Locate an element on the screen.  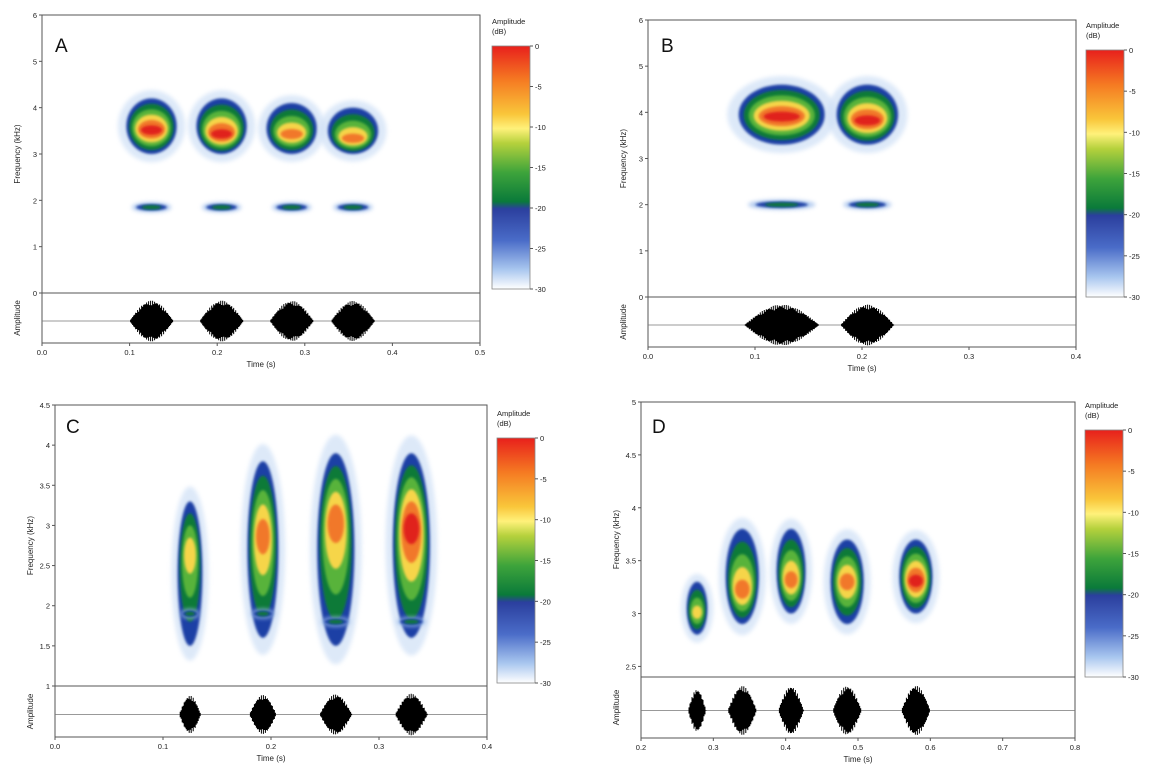
x-tick-label: 0.6 is located at coordinates (930, 747).